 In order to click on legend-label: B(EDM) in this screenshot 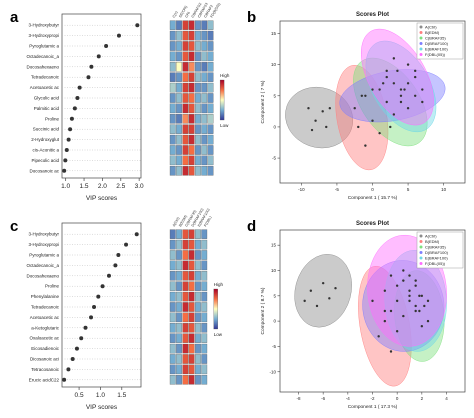, I will do `click(432, 32)`.